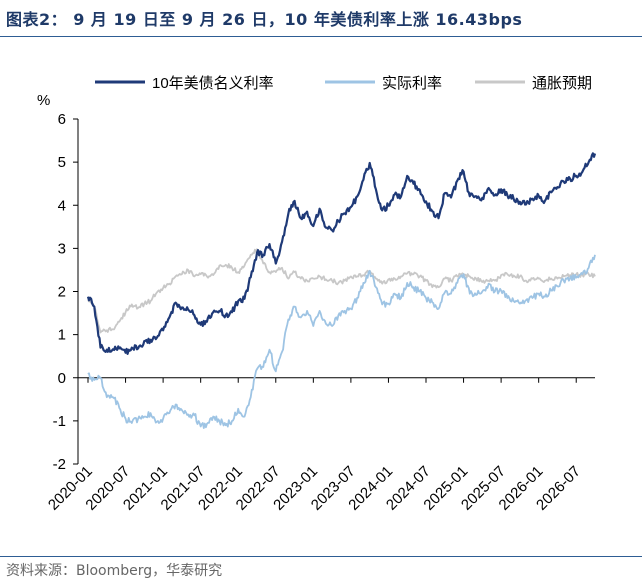 The image size is (642, 581). Describe the element at coordinates (59, 421) in the screenshot. I see `y-tick-label: -1` at that location.